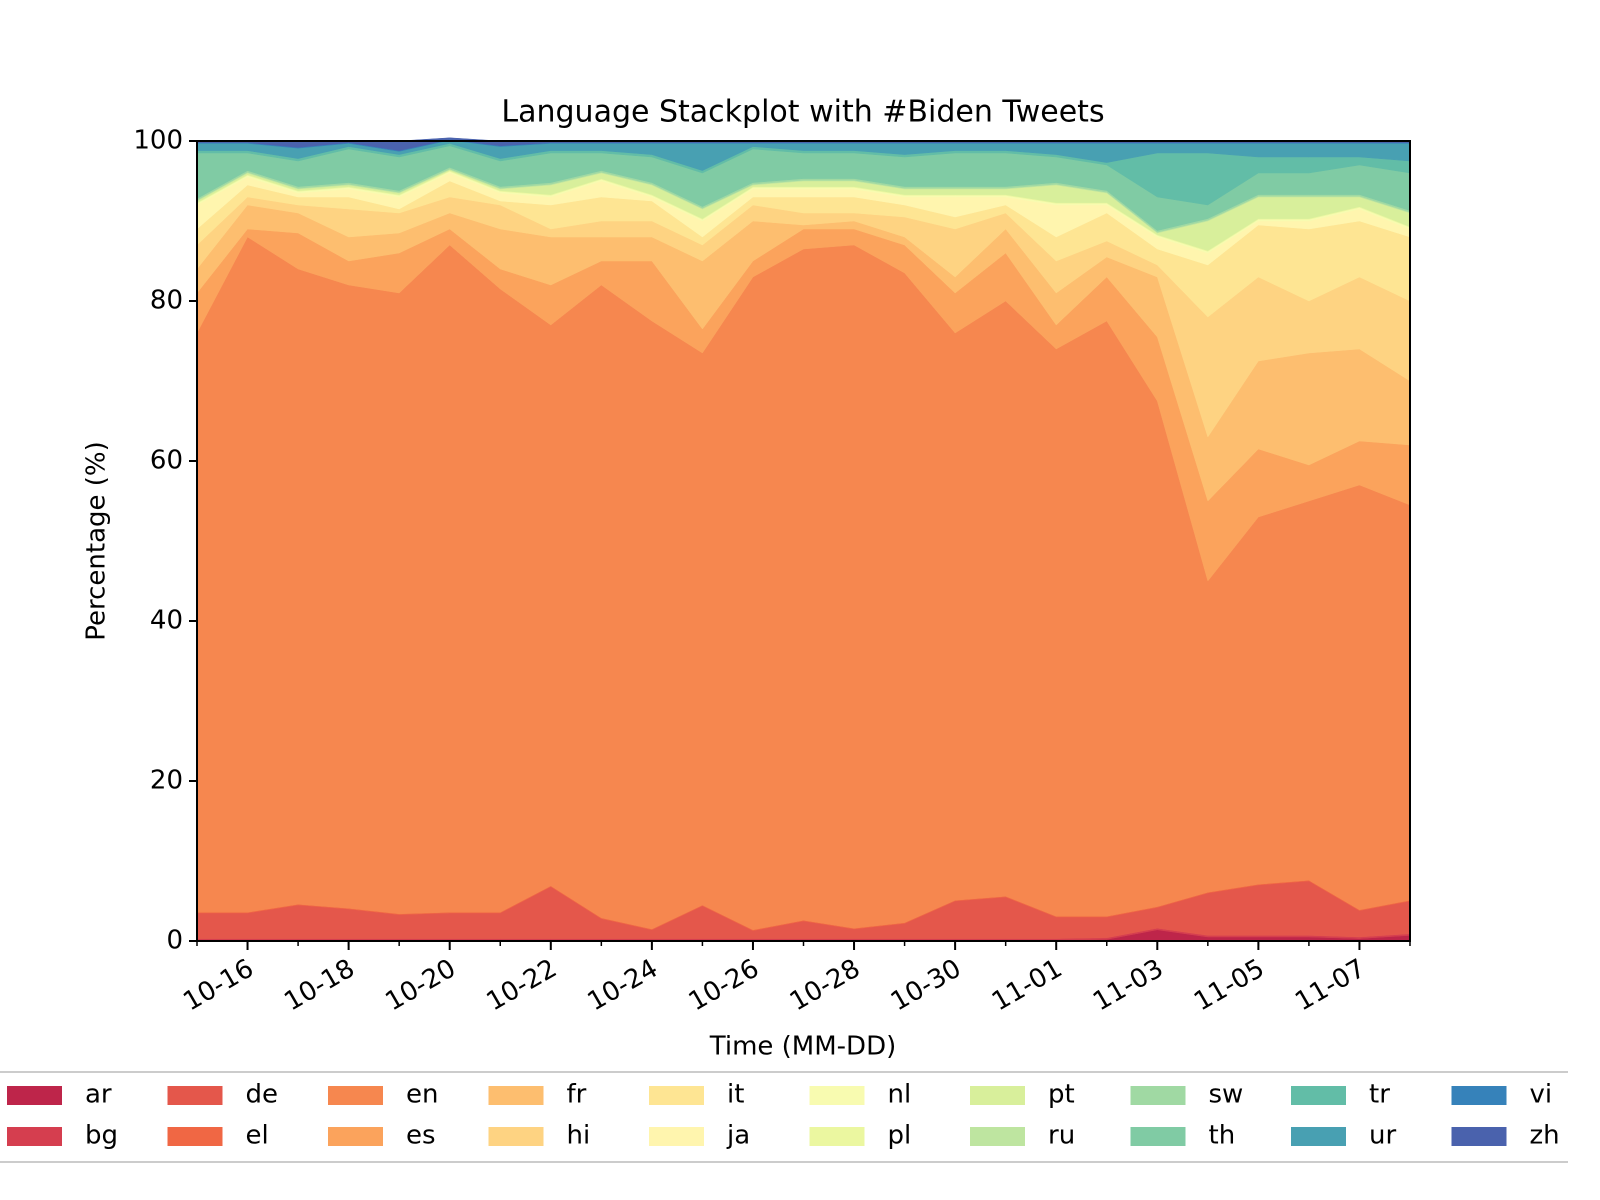 This screenshot has height=1200, width=1600. What do you see at coordinates (900, 1136) in the screenshot?
I see `legend-label: pl` at bounding box center [900, 1136].